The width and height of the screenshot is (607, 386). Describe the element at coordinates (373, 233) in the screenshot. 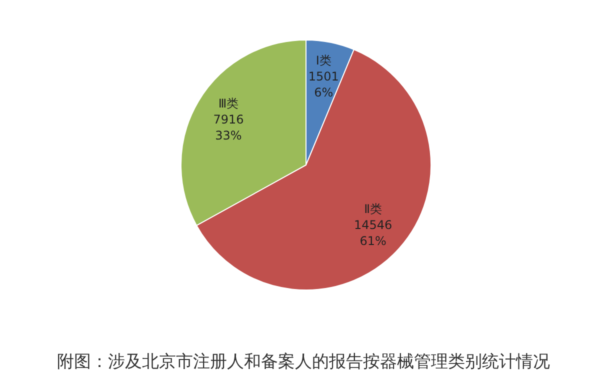

I see `data-label: 14546 61%` at that location.